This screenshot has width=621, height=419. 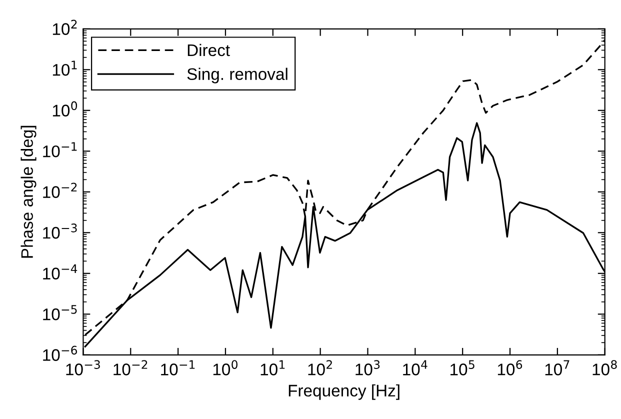 I want to click on y-tick-label: 10$^{−1}$, so click(x=60, y=150).